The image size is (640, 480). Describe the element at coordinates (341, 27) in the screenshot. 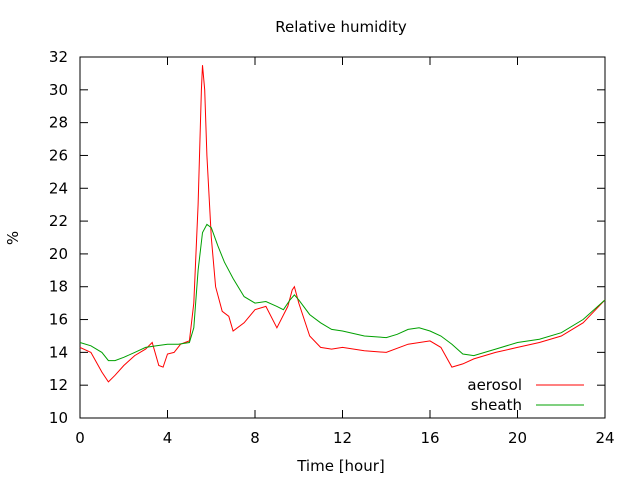

I see `chart-title: Relative humidity` at that location.